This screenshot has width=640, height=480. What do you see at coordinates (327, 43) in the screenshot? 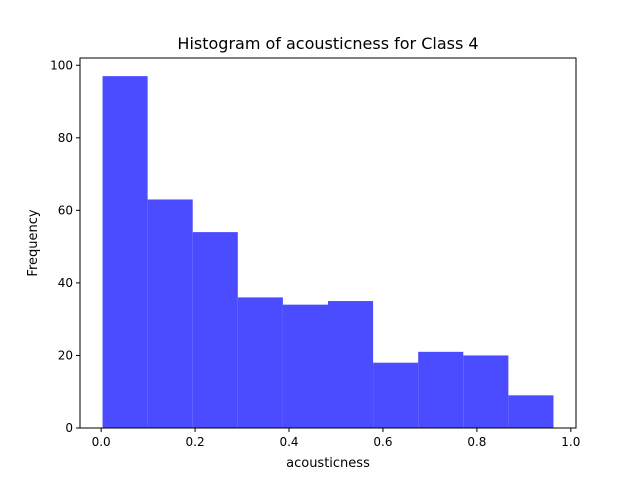
I see `chart-title: Histogram of acousticness for Class 4` at bounding box center [327, 43].